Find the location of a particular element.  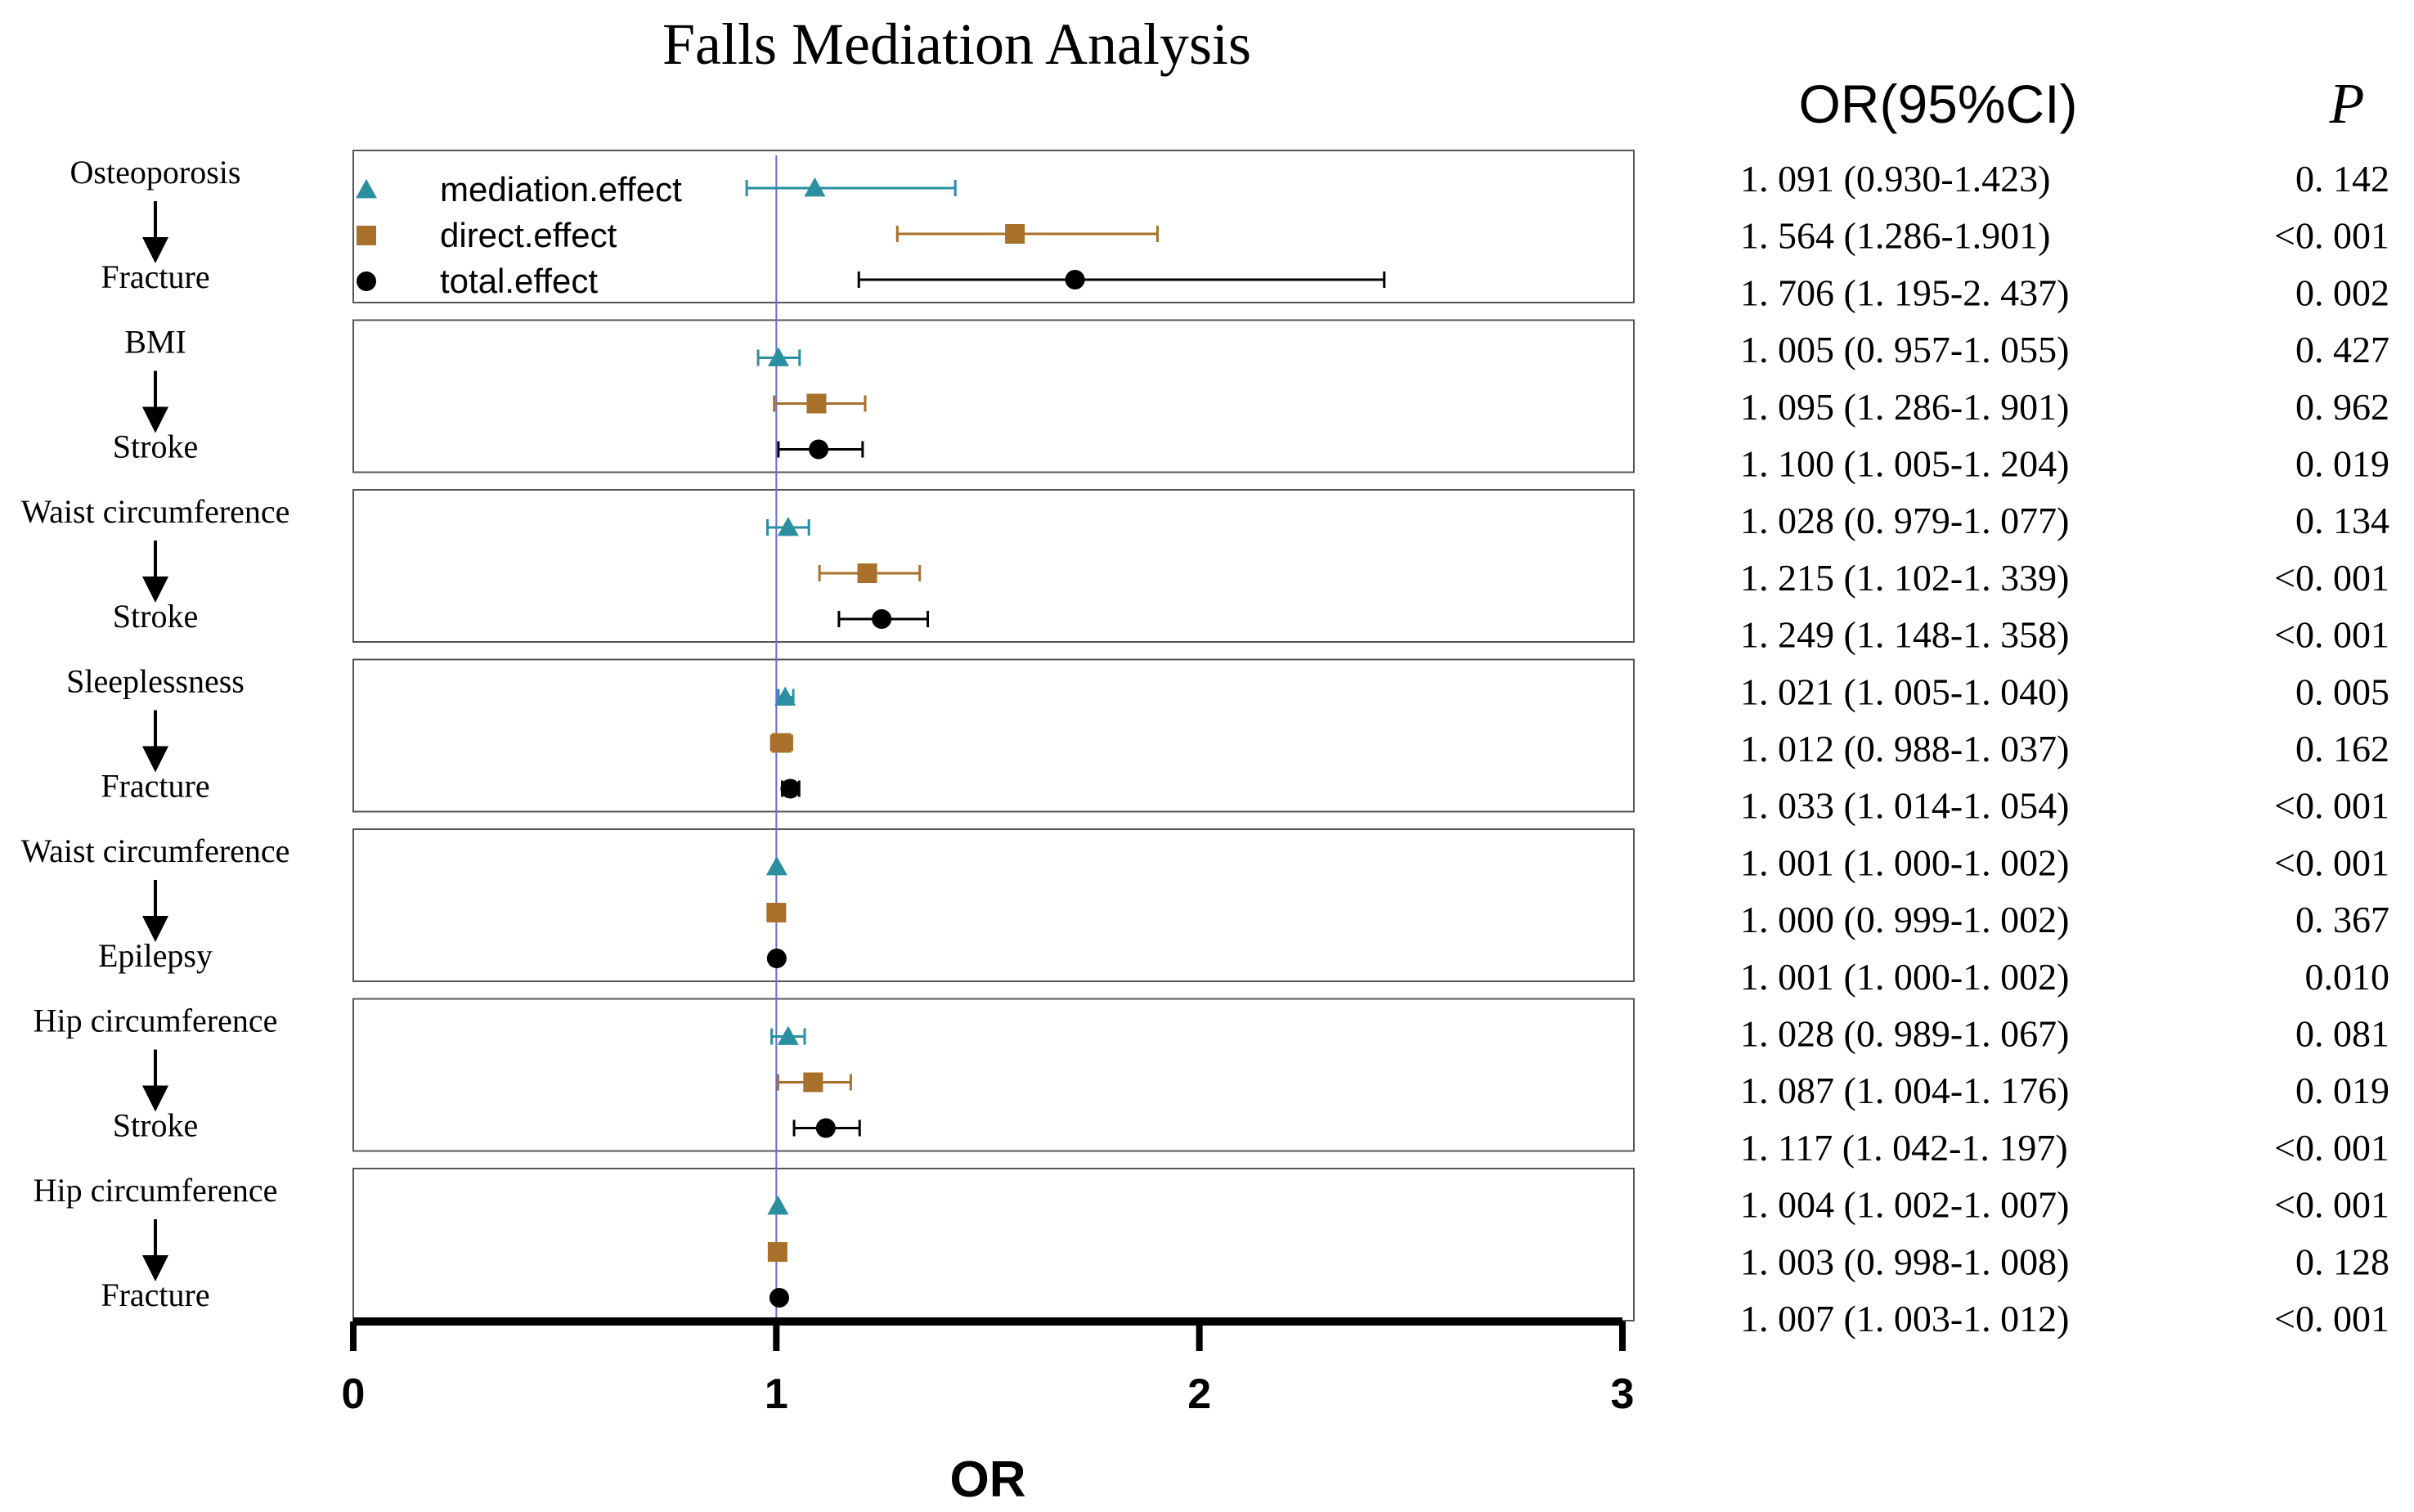

or-ci-column-header: OR(95%CI) is located at coordinates (1938, 104).